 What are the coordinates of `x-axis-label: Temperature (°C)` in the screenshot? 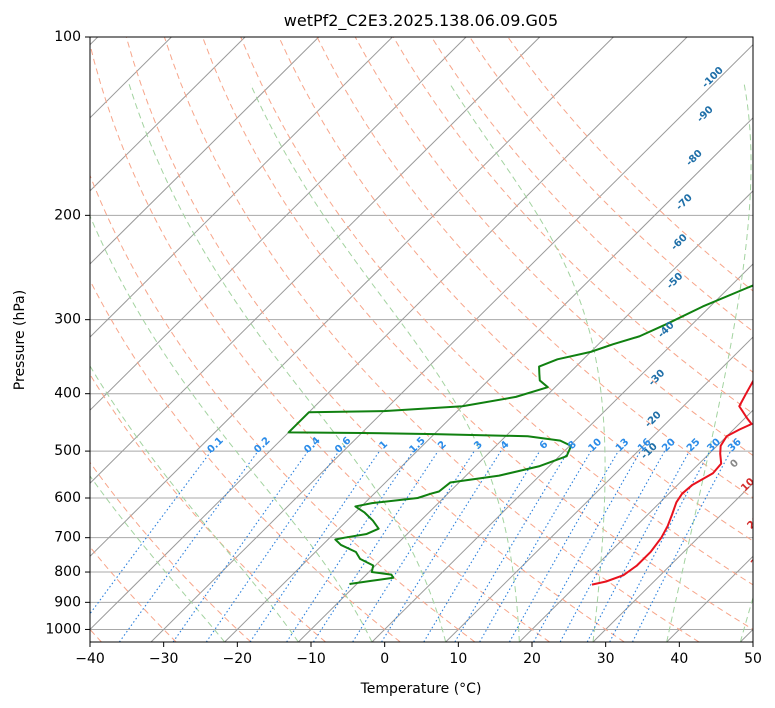 It's located at (421, 689).